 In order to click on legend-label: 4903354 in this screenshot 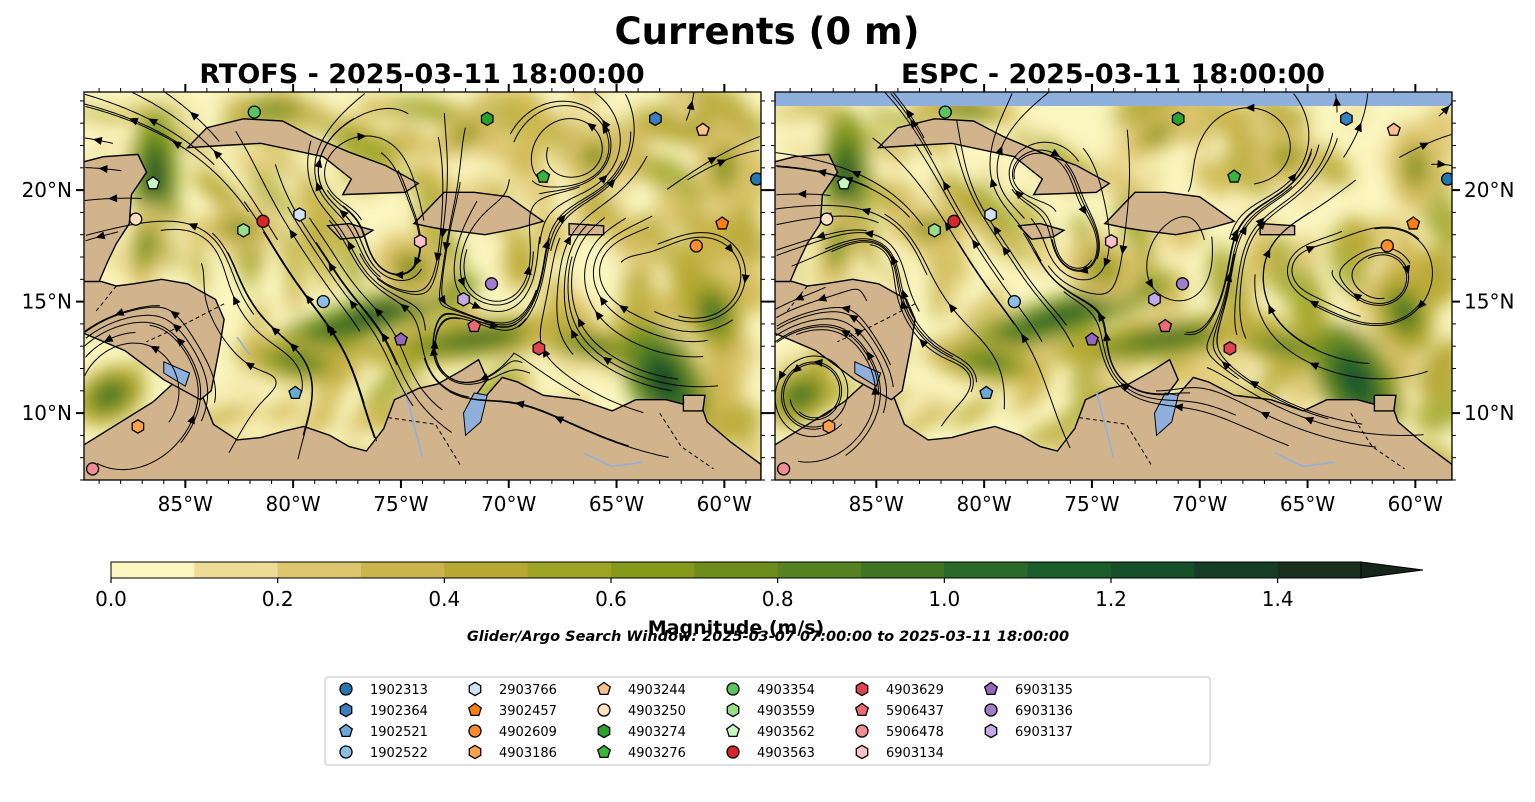, I will do `click(786, 690)`.